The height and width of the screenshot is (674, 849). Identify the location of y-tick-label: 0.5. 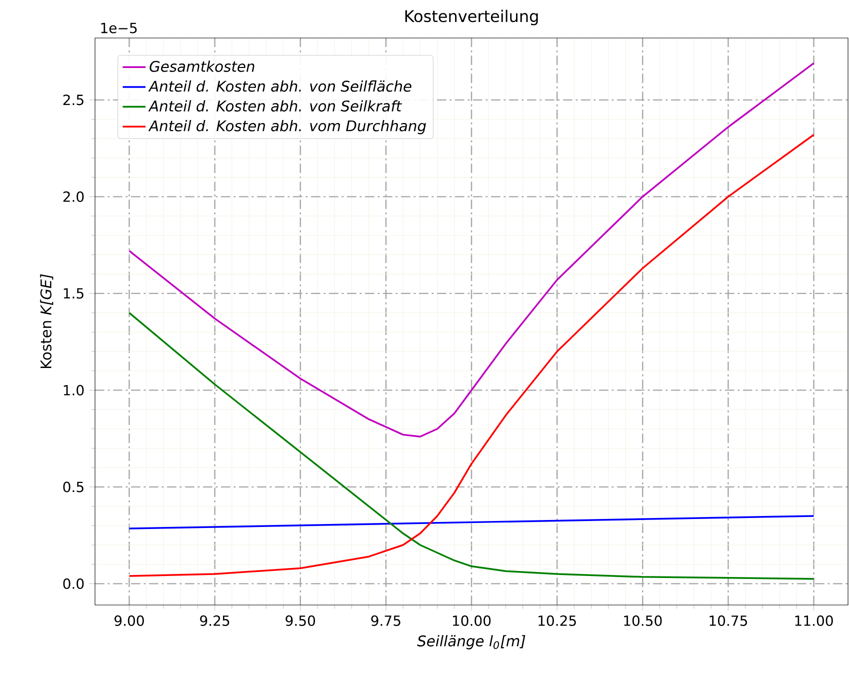
(73, 487).